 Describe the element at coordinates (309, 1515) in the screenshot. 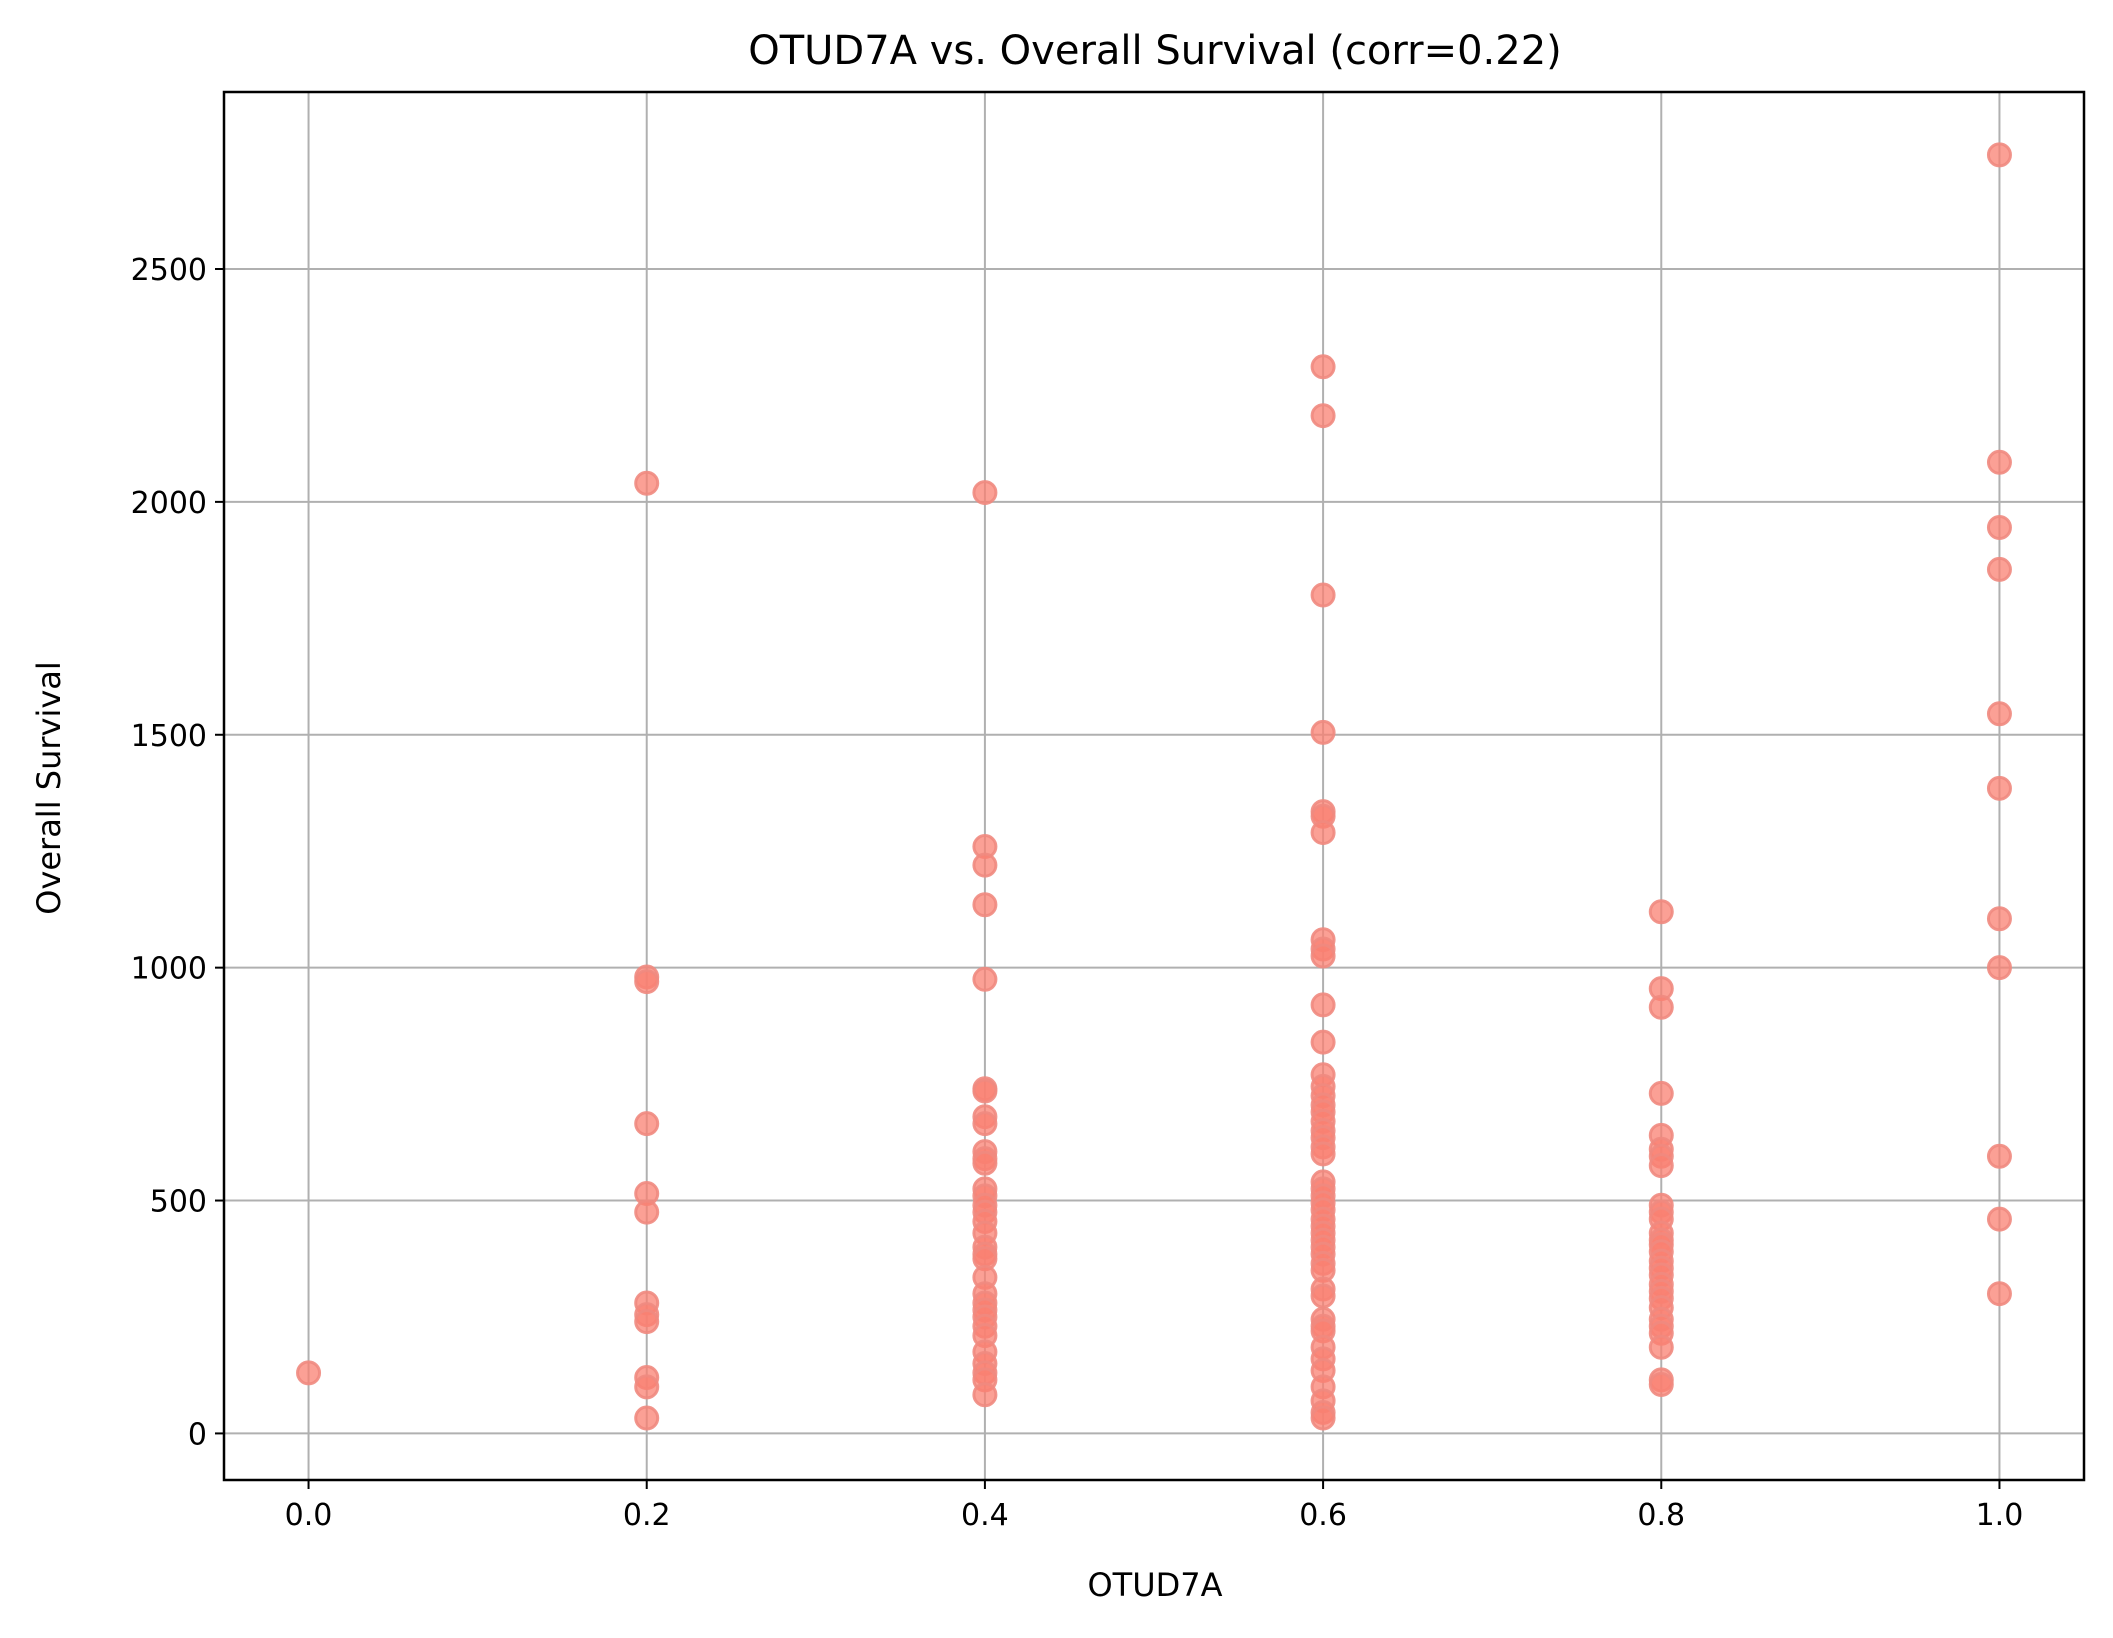

I see `x-tick-label: 0.0` at that location.